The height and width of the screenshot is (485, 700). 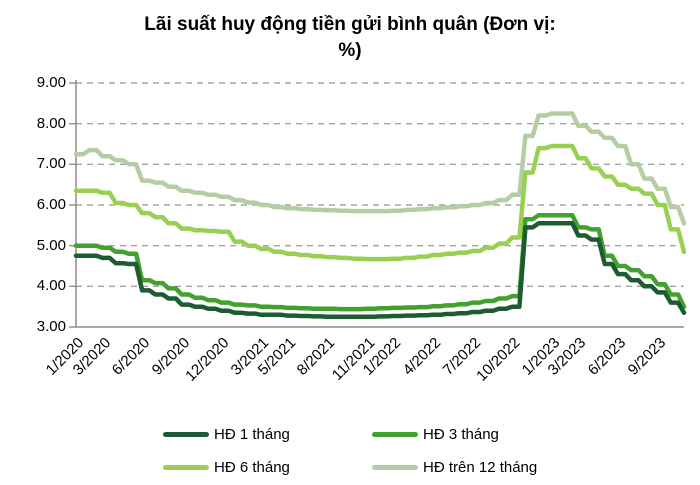 I want to click on y-axis-label: 9.00, so click(x=51, y=82).